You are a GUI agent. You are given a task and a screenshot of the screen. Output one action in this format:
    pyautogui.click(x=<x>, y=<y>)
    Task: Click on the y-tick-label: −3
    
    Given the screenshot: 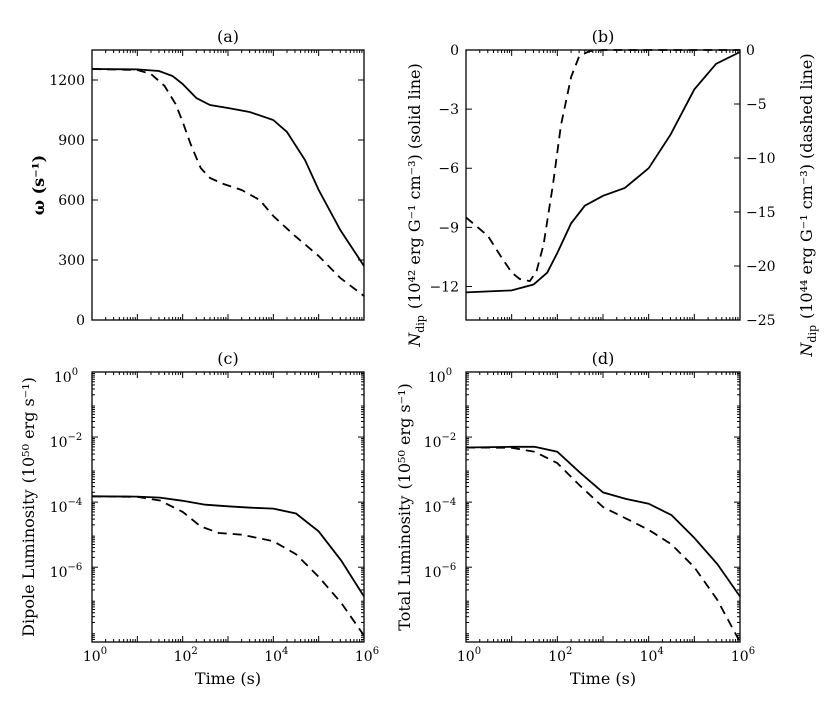 What is the action you would take?
    pyautogui.click(x=448, y=110)
    